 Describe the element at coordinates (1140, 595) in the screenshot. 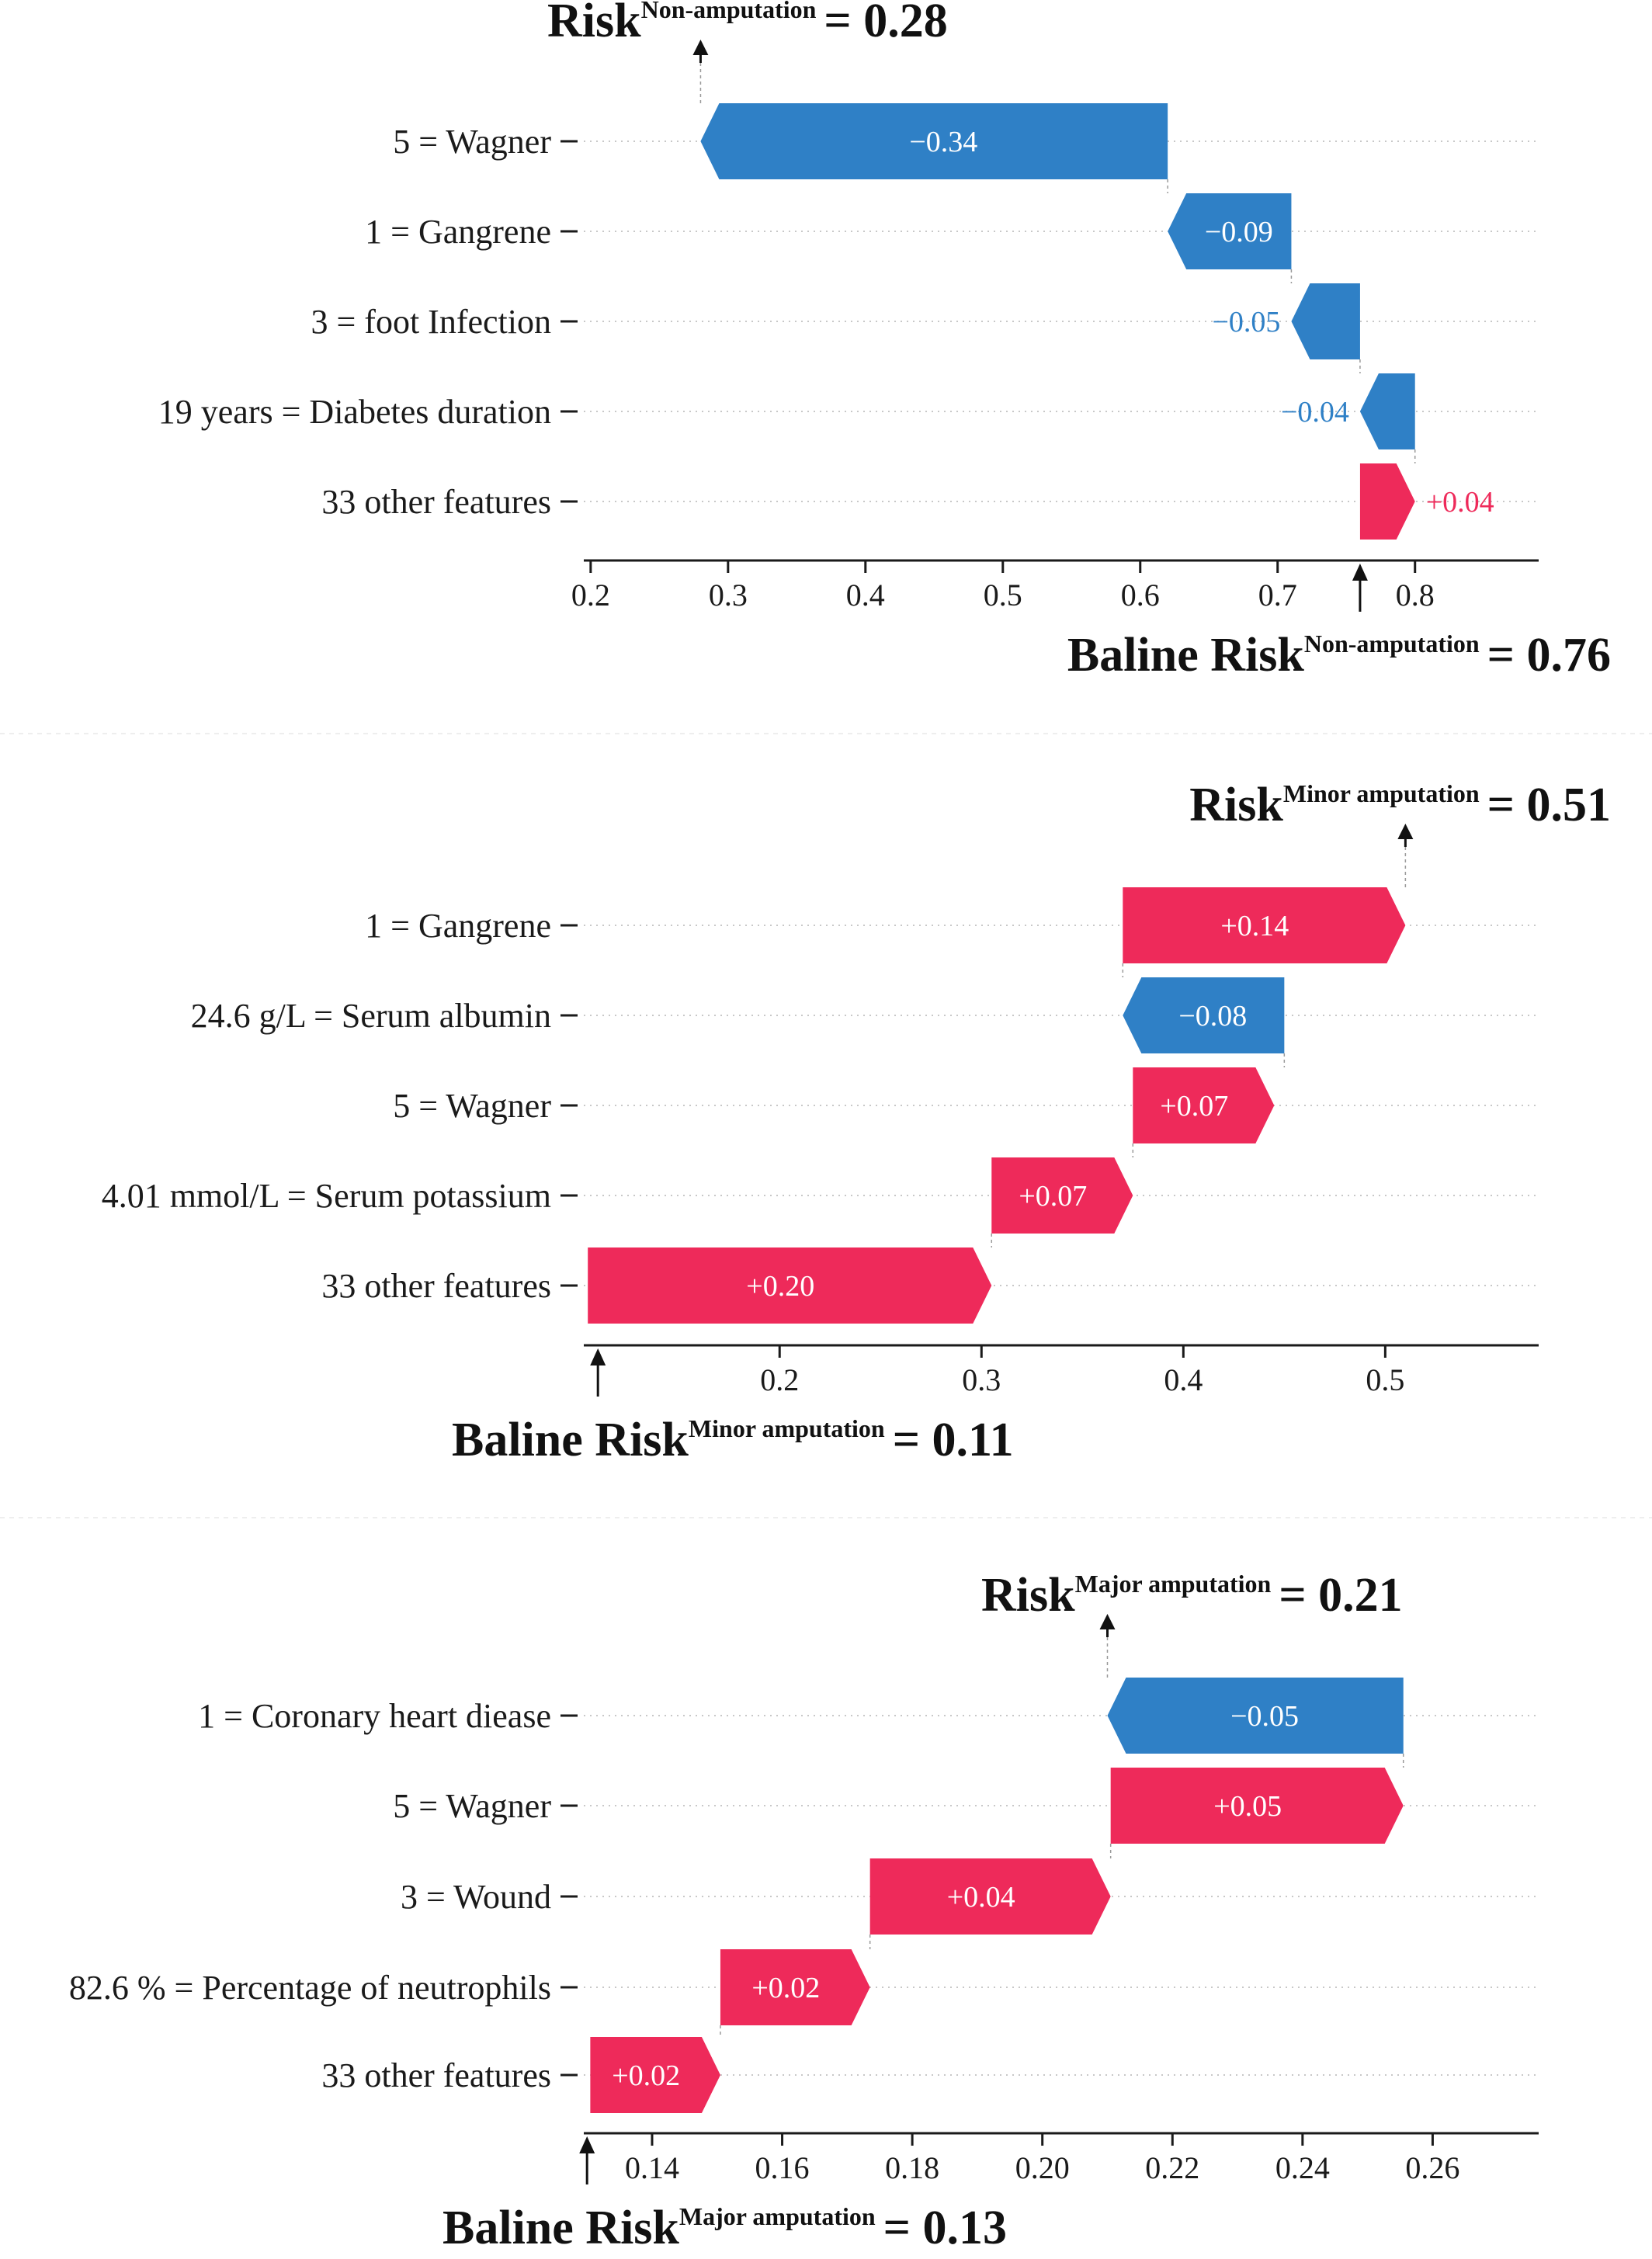

I see `x-tick-label: 0.6` at that location.